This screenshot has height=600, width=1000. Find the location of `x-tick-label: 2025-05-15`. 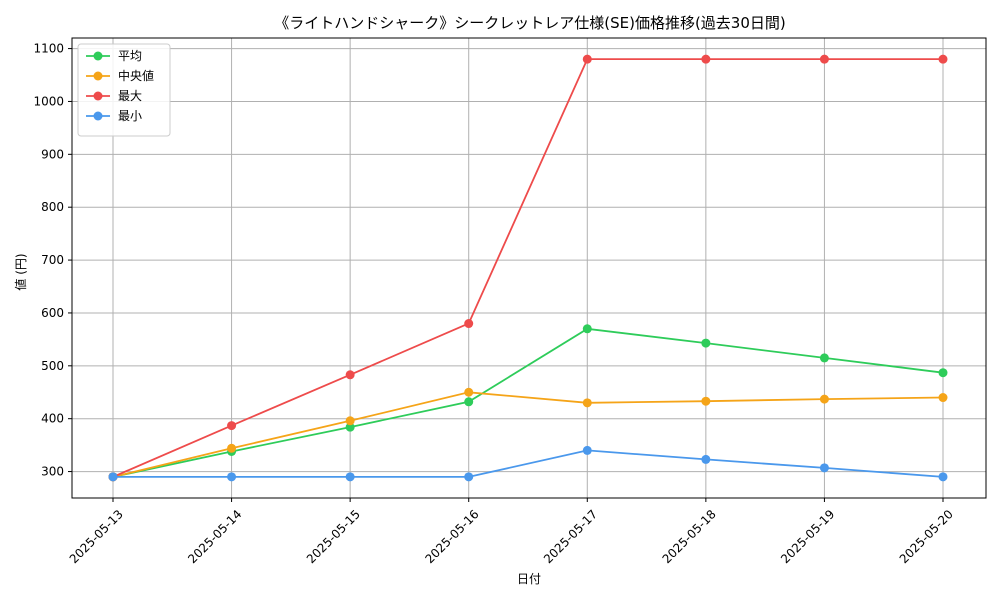

x-tick-label: 2025-05-15 is located at coordinates (333, 536).